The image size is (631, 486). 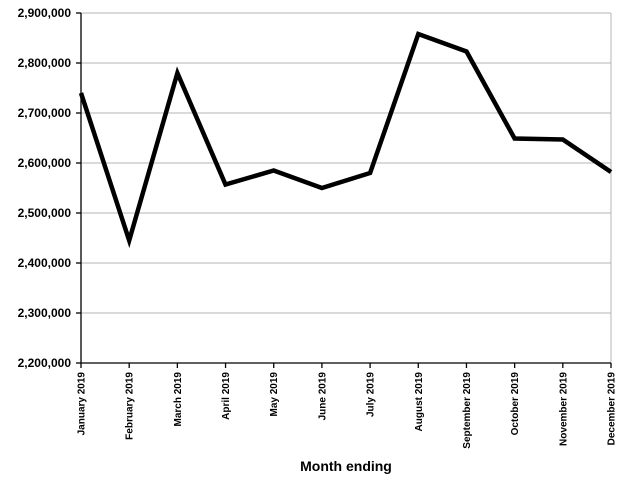 What do you see at coordinates (371, 394) in the screenshot?
I see `x-tick-label: July 2019` at bounding box center [371, 394].